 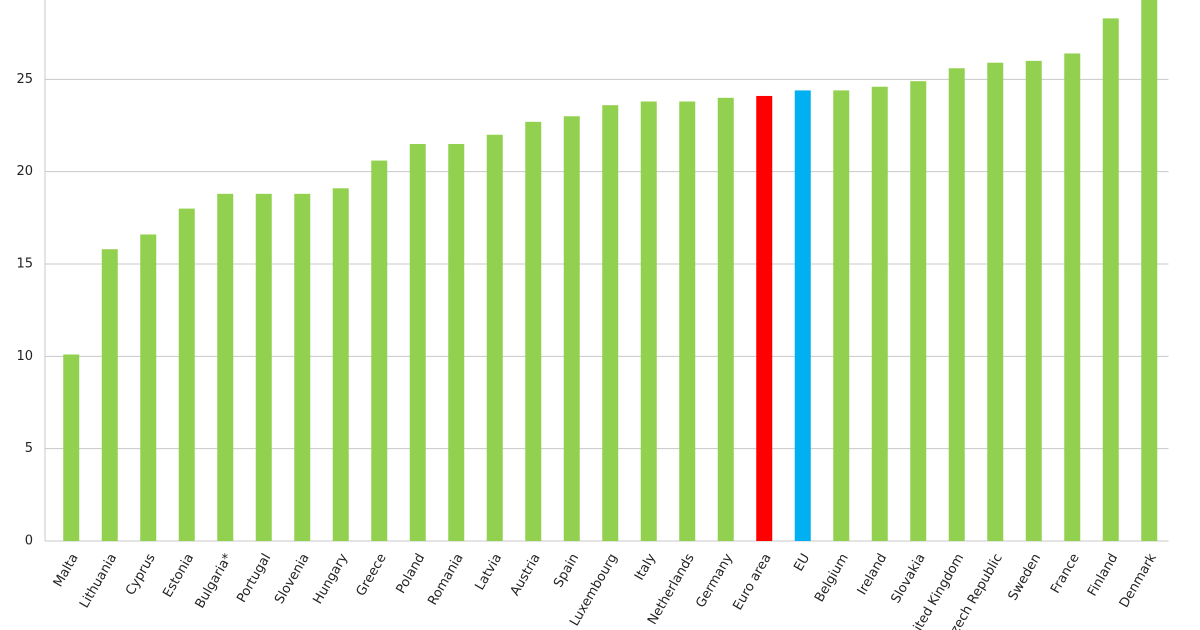 What do you see at coordinates (98, 581) in the screenshot?
I see `x-tick-label: Lithuania` at bounding box center [98, 581].